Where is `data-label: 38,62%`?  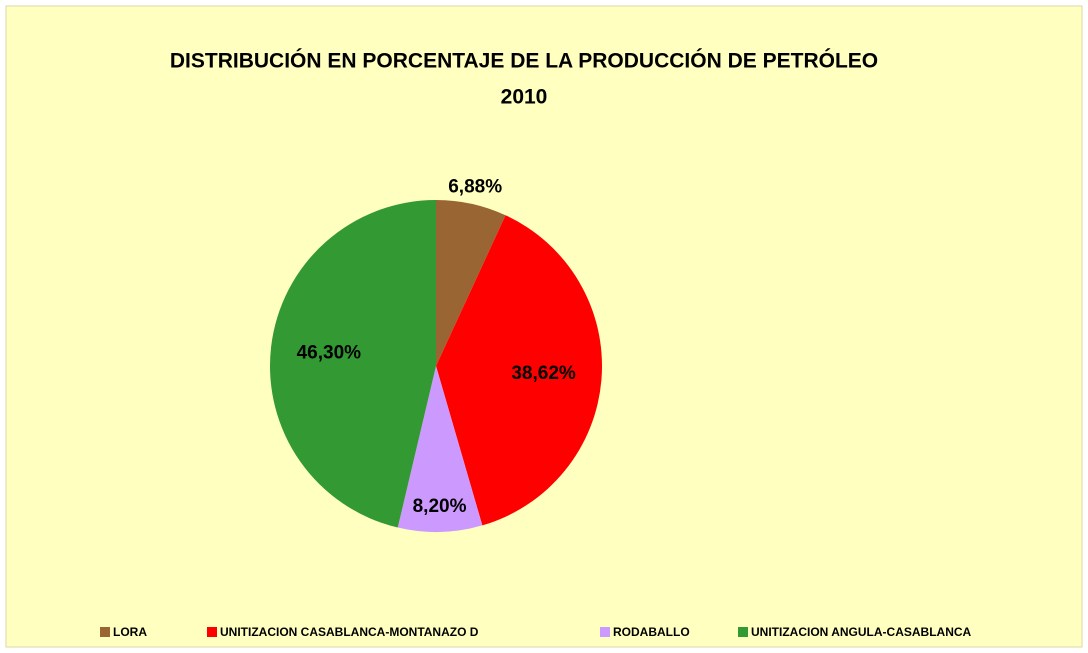 data-label: 38,62% is located at coordinates (543, 373).